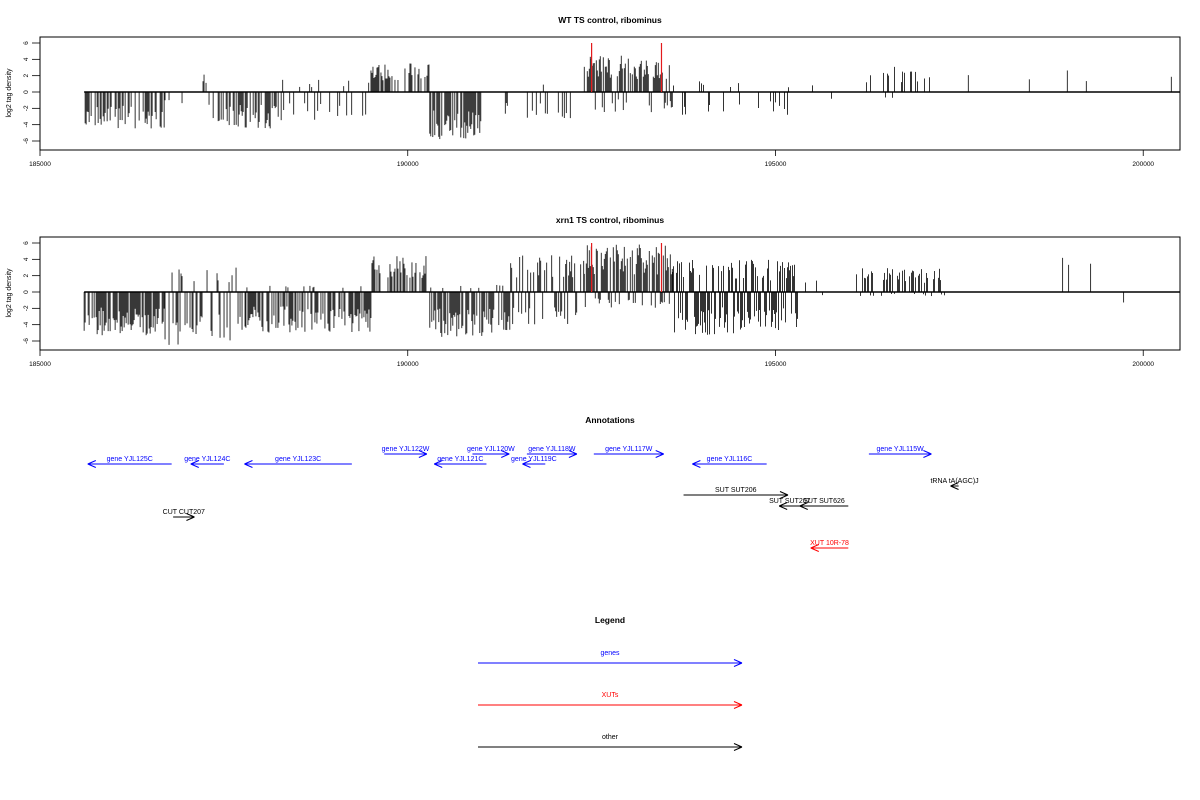  I want to click on annotation-feature: gene YJL115W, so click(900, 452).